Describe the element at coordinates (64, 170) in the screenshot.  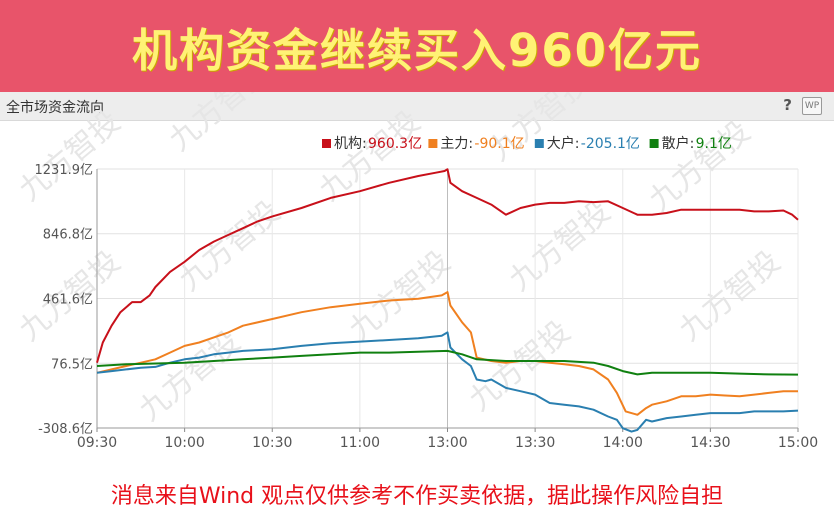
I see `y-tick-label: 1231.9亿` at that location.